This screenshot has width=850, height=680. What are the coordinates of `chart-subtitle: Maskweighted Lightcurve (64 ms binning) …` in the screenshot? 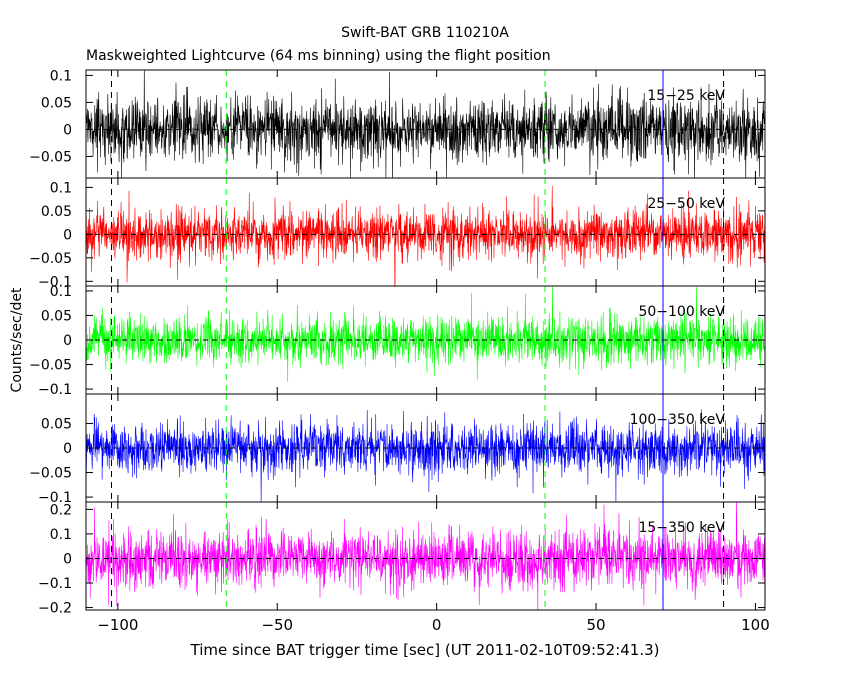 It's located at (318, 56).